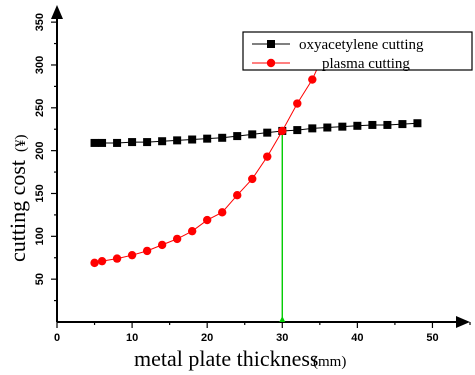 This screenshot has width=475, height=375. What do you see at coordinates (282, 338) in the screenshot?
I see `x-tick-label: 30` at bounding box center [282, 338].